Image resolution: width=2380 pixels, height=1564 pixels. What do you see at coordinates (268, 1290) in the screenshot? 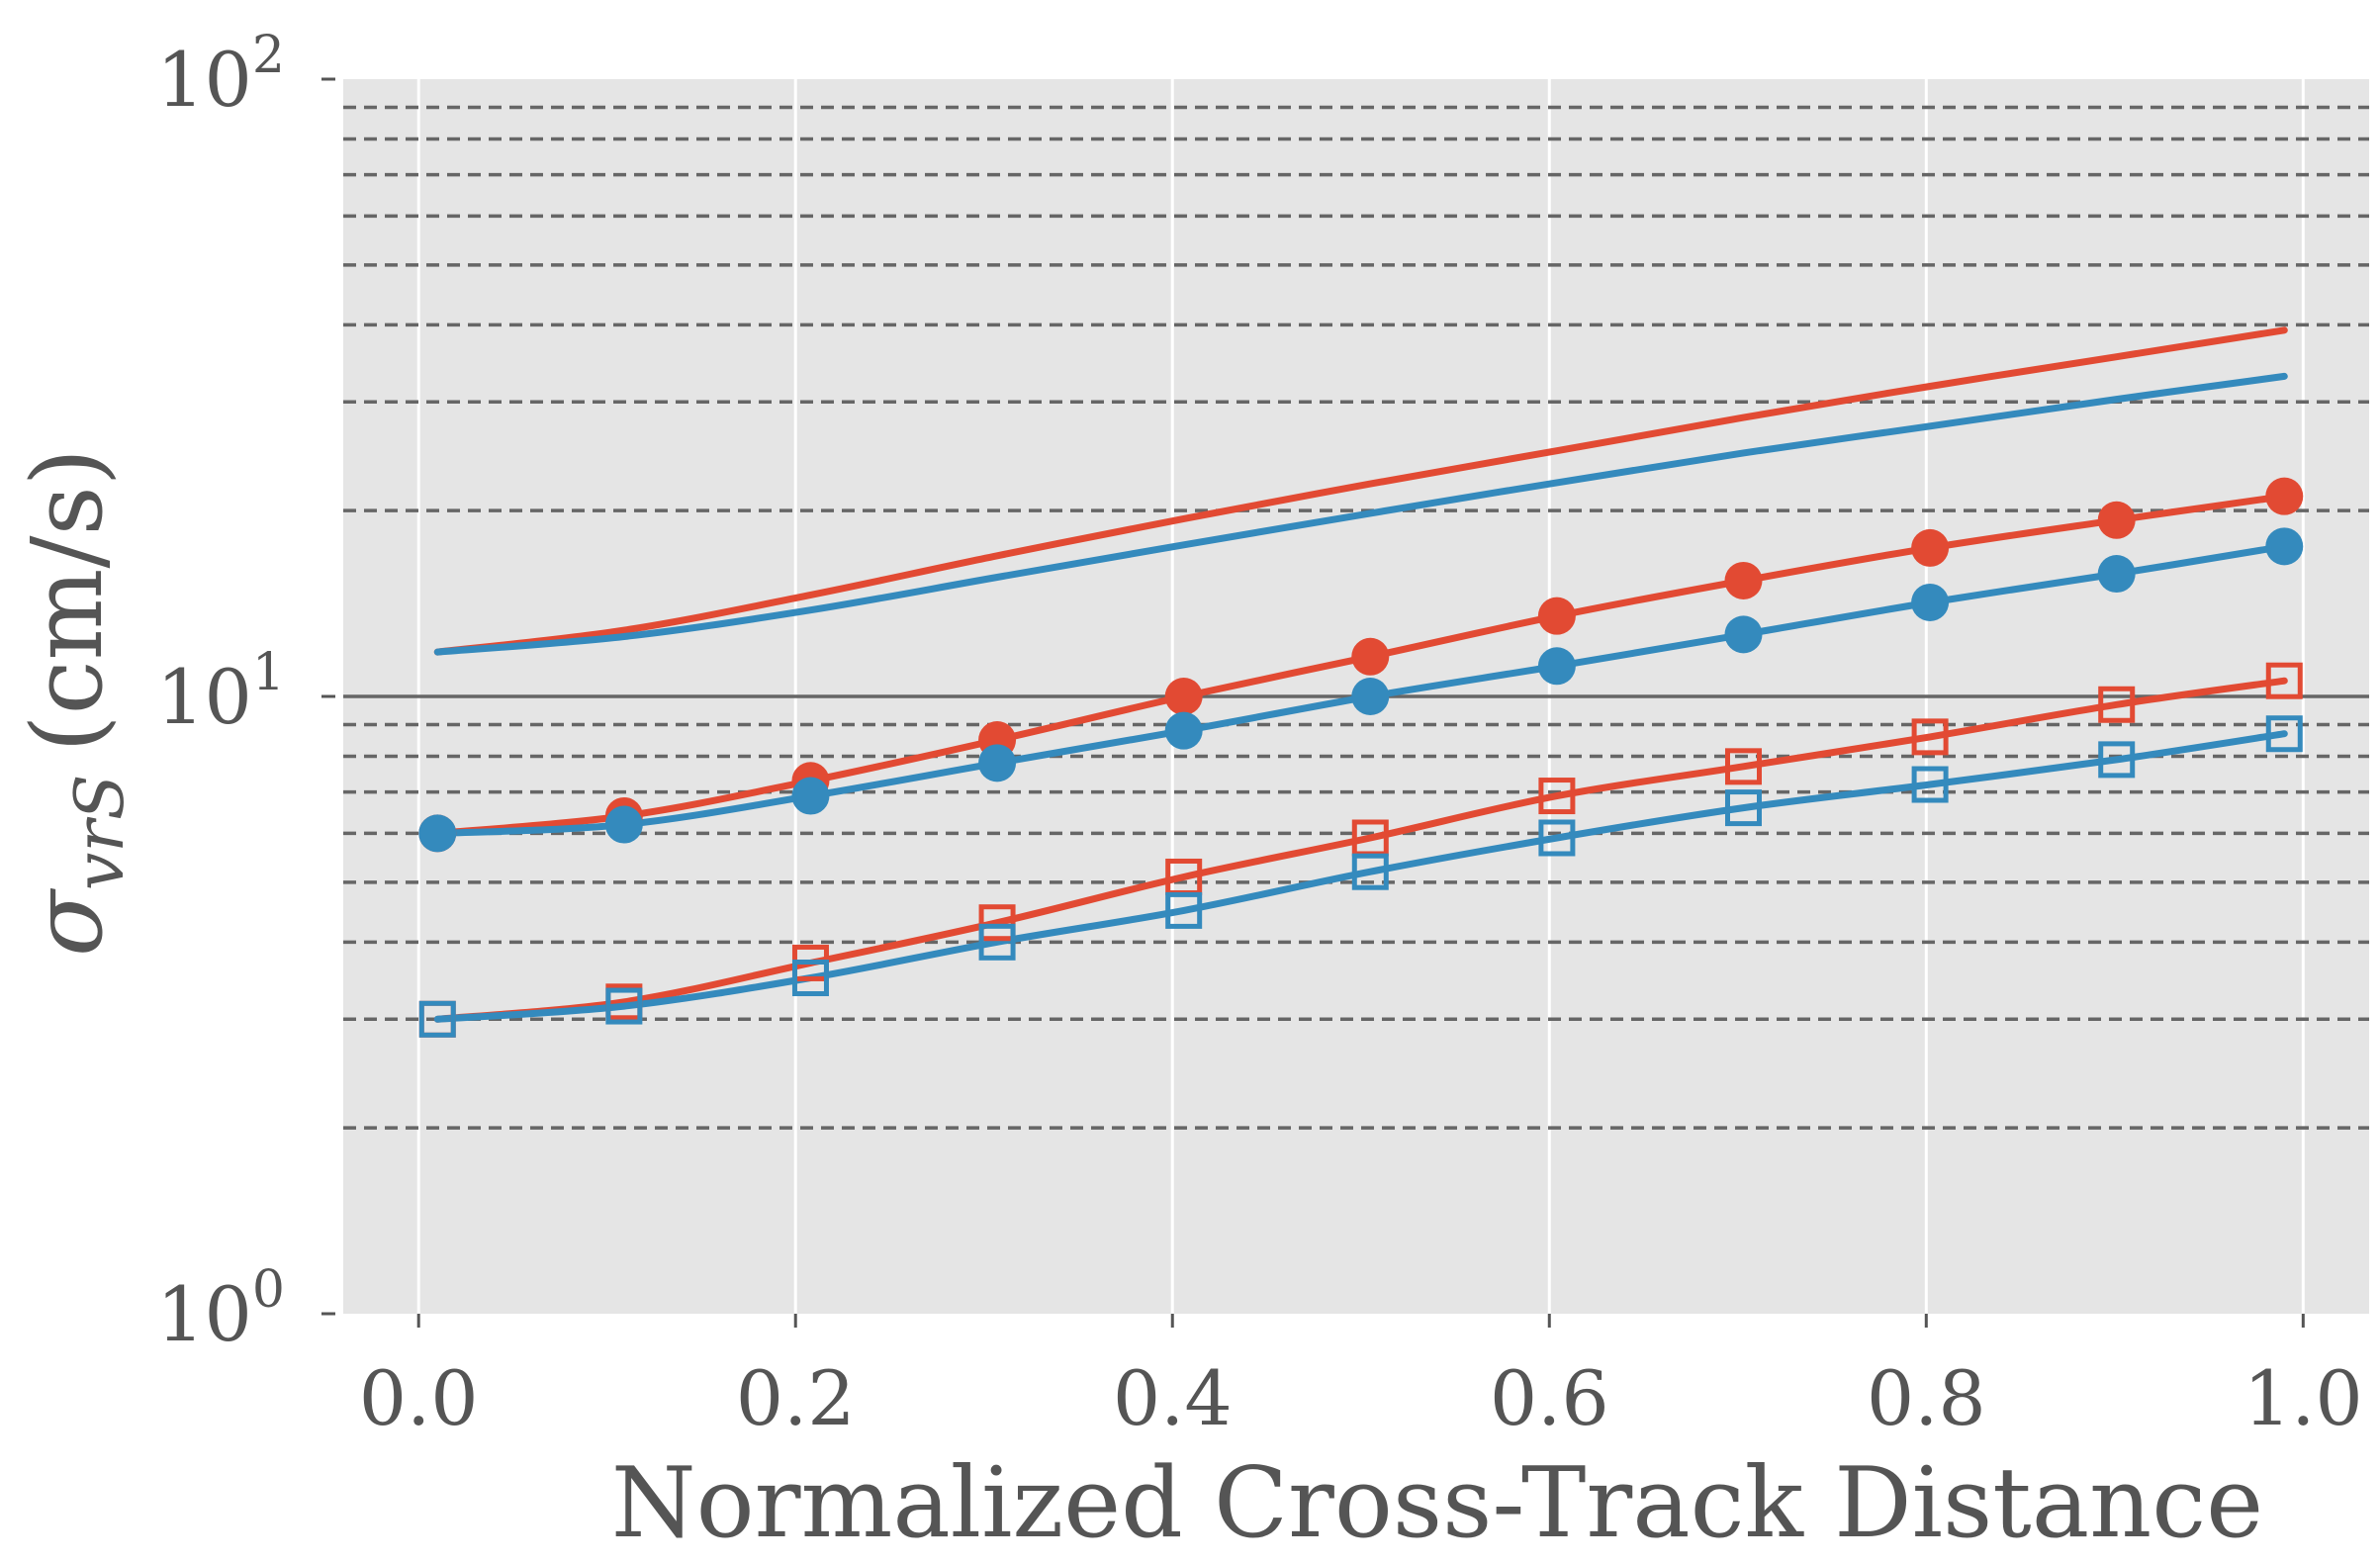
I see `y-tick-label-exponent: 0` at bounding box center [268, 1290].